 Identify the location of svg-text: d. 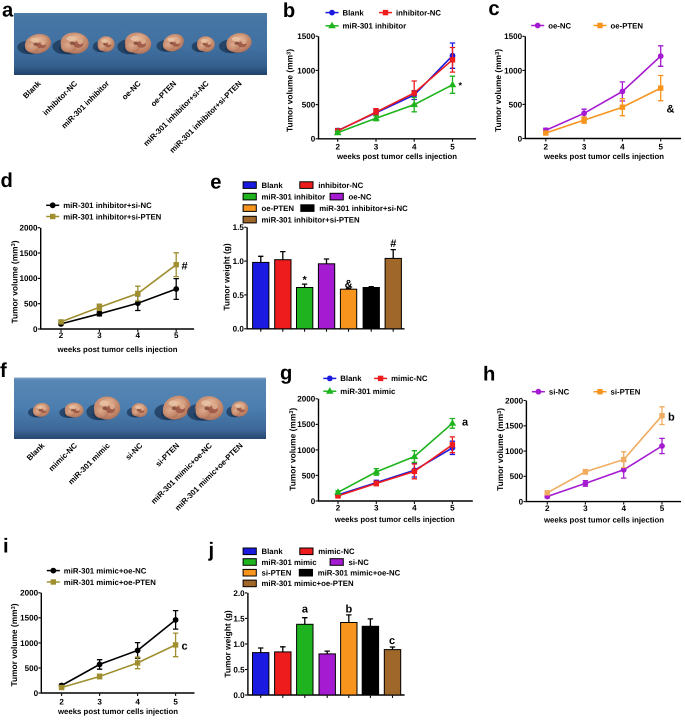
(7, 181).